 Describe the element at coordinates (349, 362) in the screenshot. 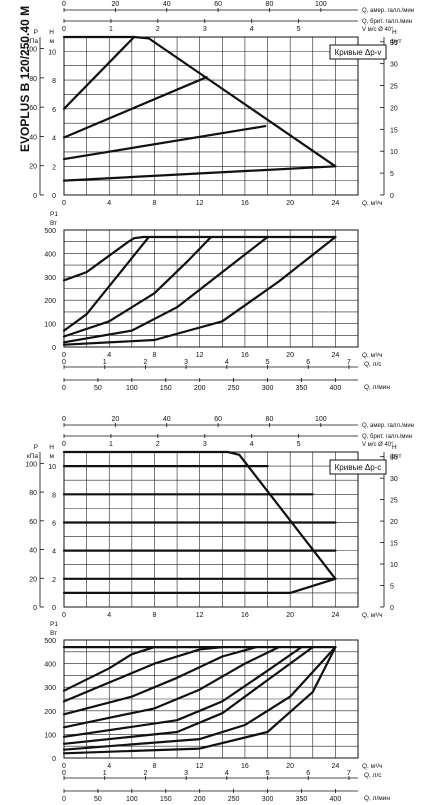

I see `top-power-ls-tick: 7` at that location.